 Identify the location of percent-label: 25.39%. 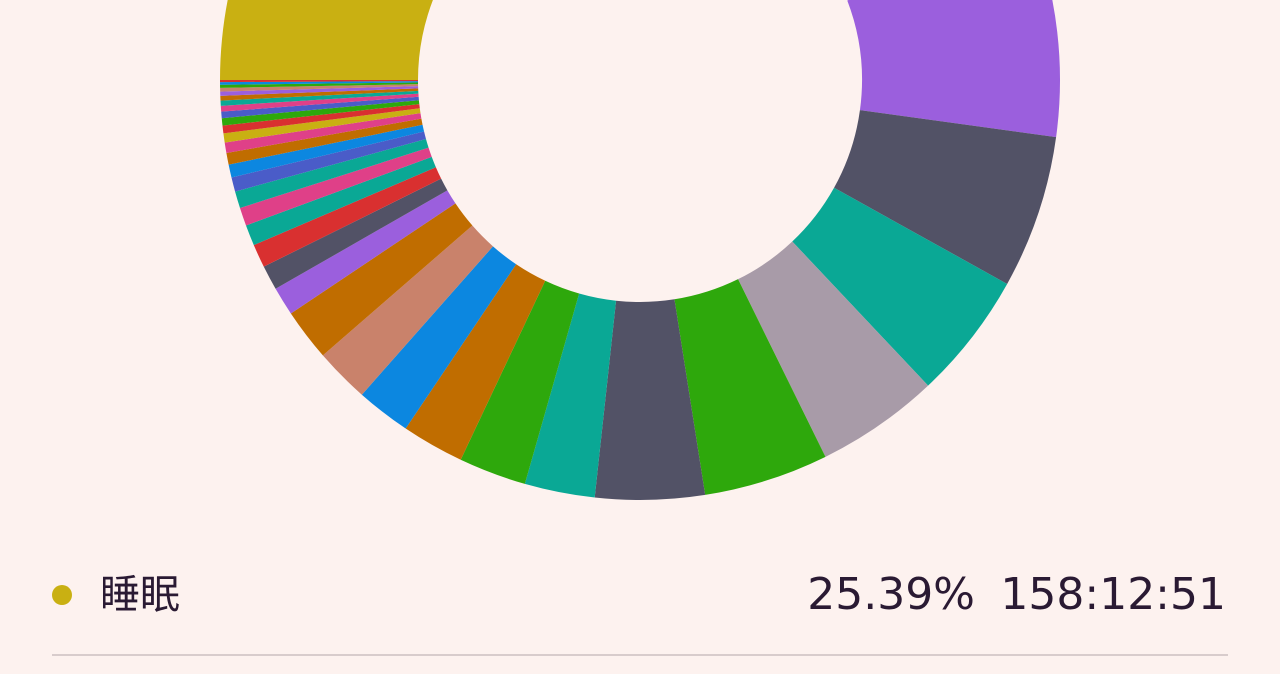
(891, 594).